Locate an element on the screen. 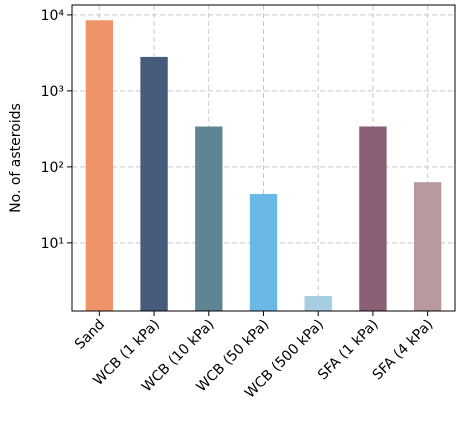 This screenshot has width=470, height=430. y-tick-label: 10¹ is located at coordinates (52, 244).